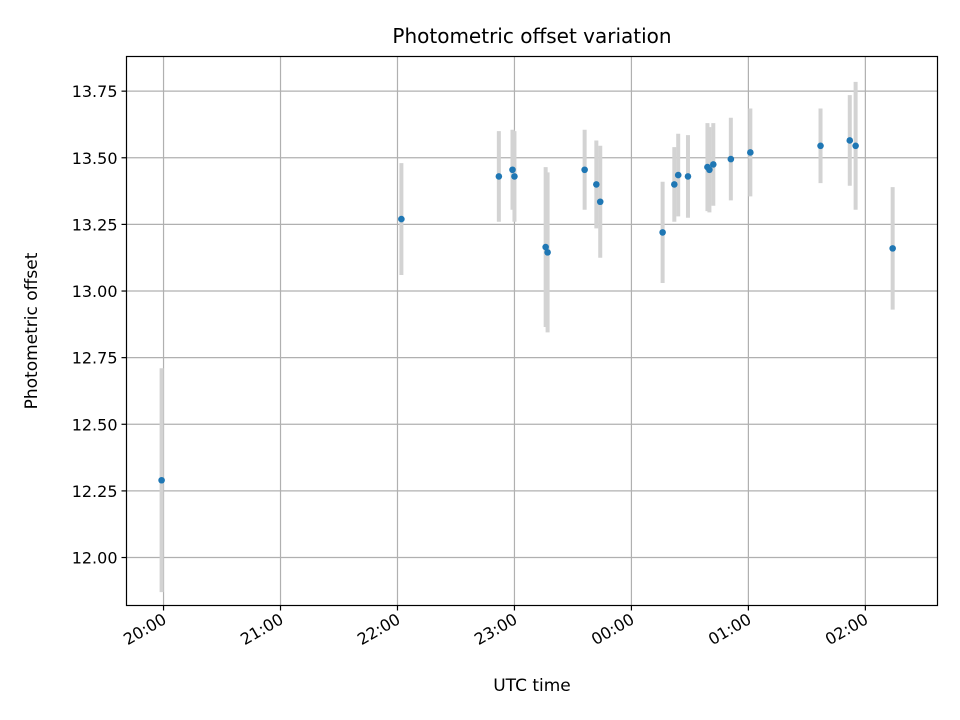  What do you see at coordinates (95, 291) in the screenshot?
I see `y-tick-label: 13.00` at bounding box center [95, 291].